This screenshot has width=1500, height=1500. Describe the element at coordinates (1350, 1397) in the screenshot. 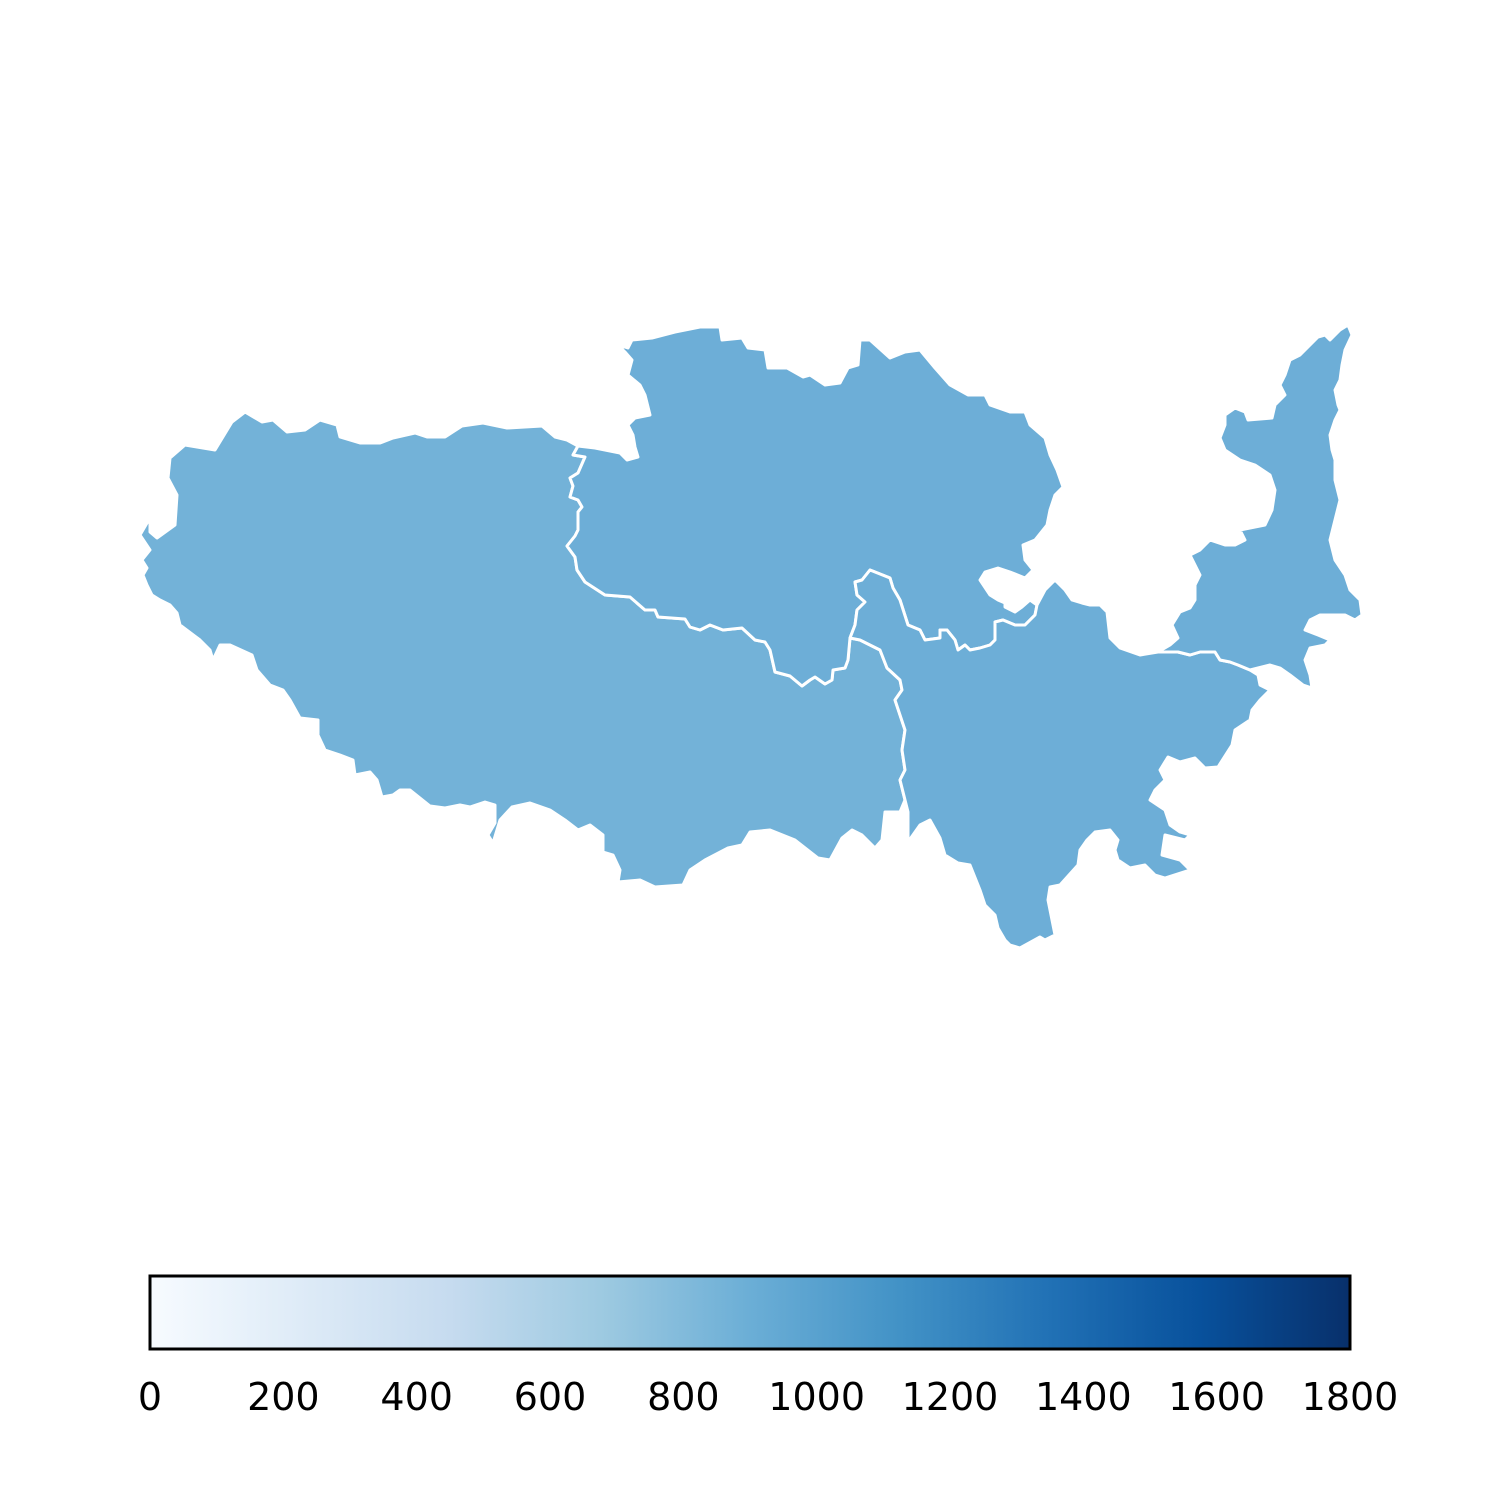

I see `colorbar-tick-label: 1800` at that location.